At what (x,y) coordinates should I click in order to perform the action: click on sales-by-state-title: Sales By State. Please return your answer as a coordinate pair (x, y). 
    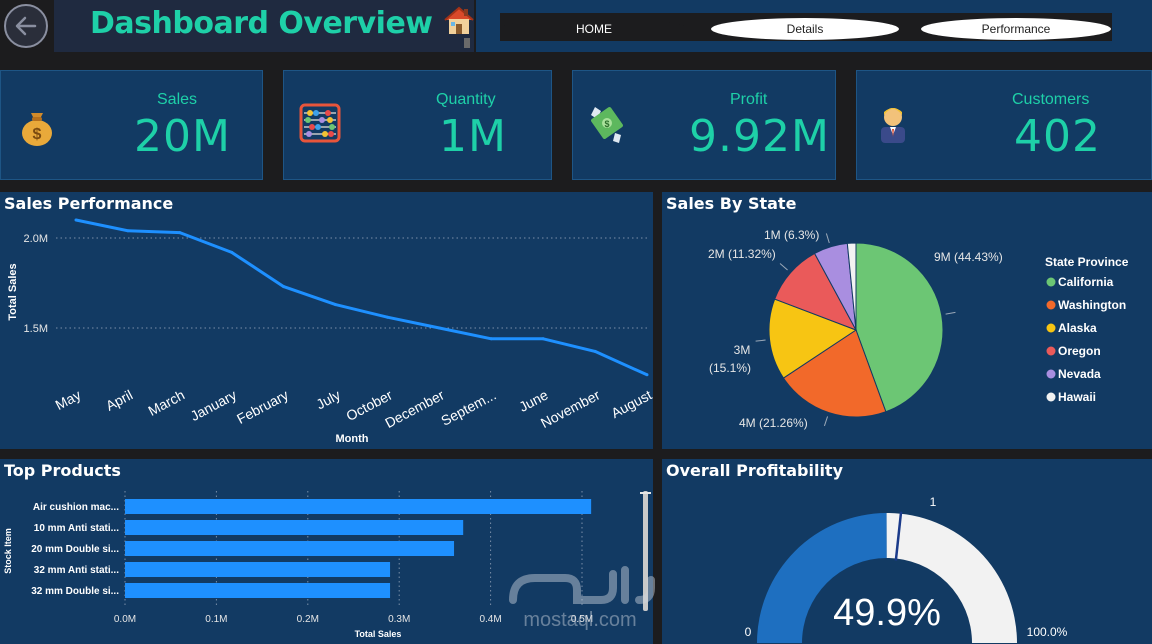
    Looking at the image, I should click on (731, 203).